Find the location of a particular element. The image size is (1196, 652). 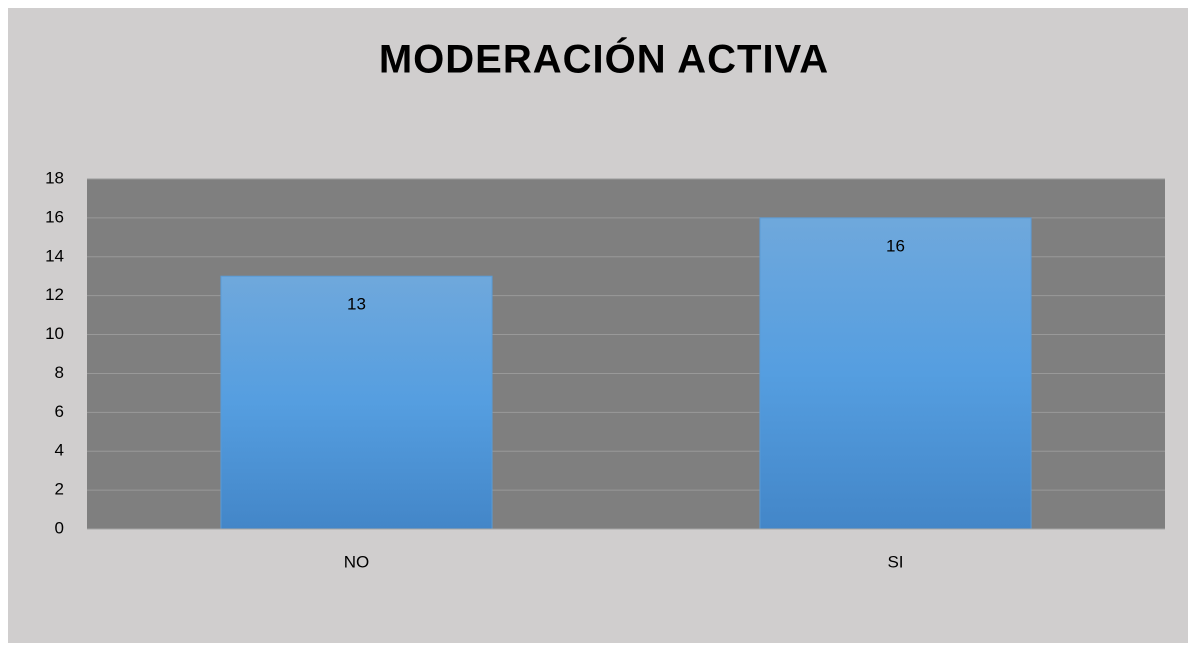

y-tick-label: 10 is located at coordinates (54, 333).